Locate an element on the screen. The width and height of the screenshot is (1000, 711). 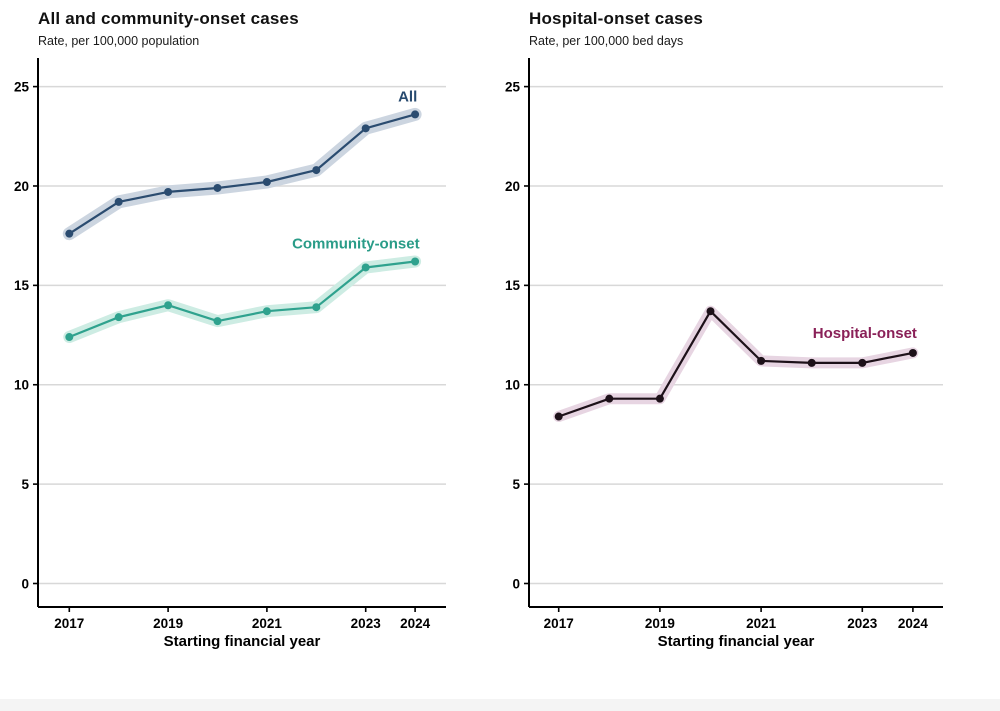
series-line-all is located at coordinates (242, 174).